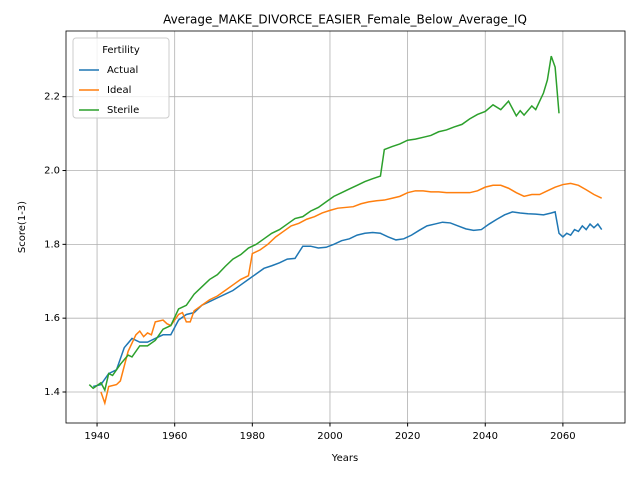  I want to click on x-tick-label: 2000, so click(329, 436).